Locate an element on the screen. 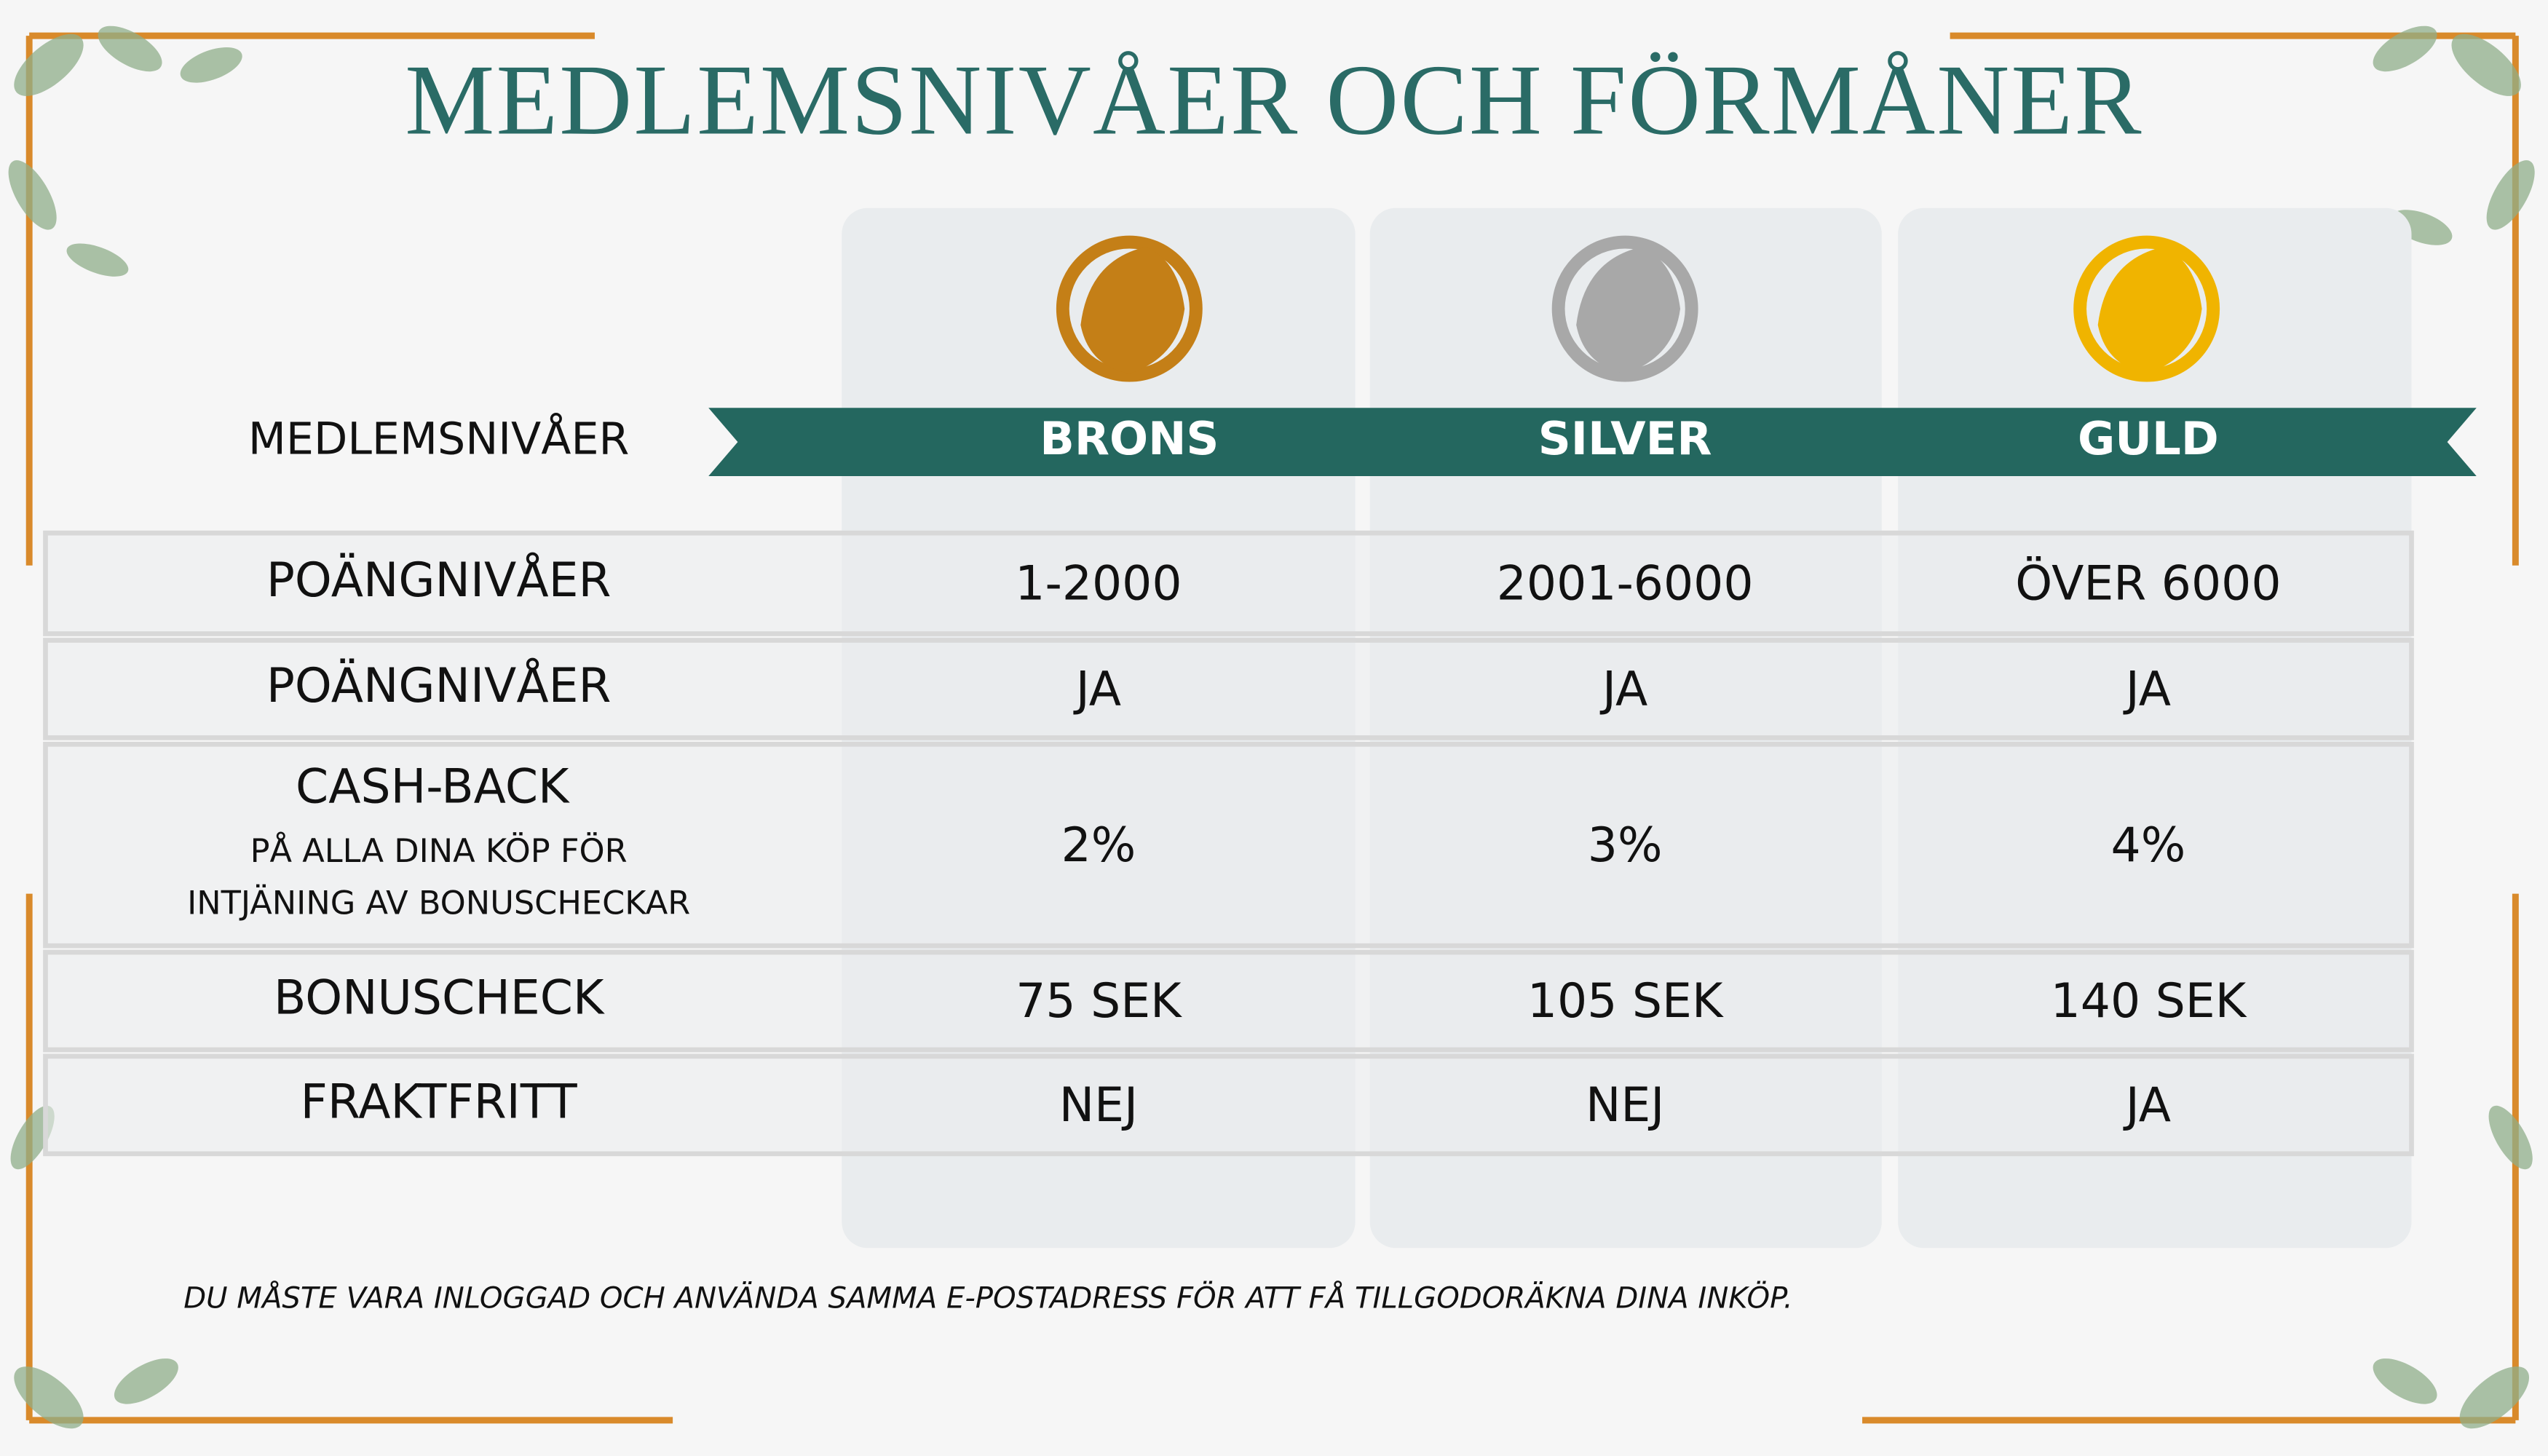 The image size is (2548, 1456). row-sublabel: INTJÄNING AV BONUSCHECKAR is located at coordinates (438, 903).